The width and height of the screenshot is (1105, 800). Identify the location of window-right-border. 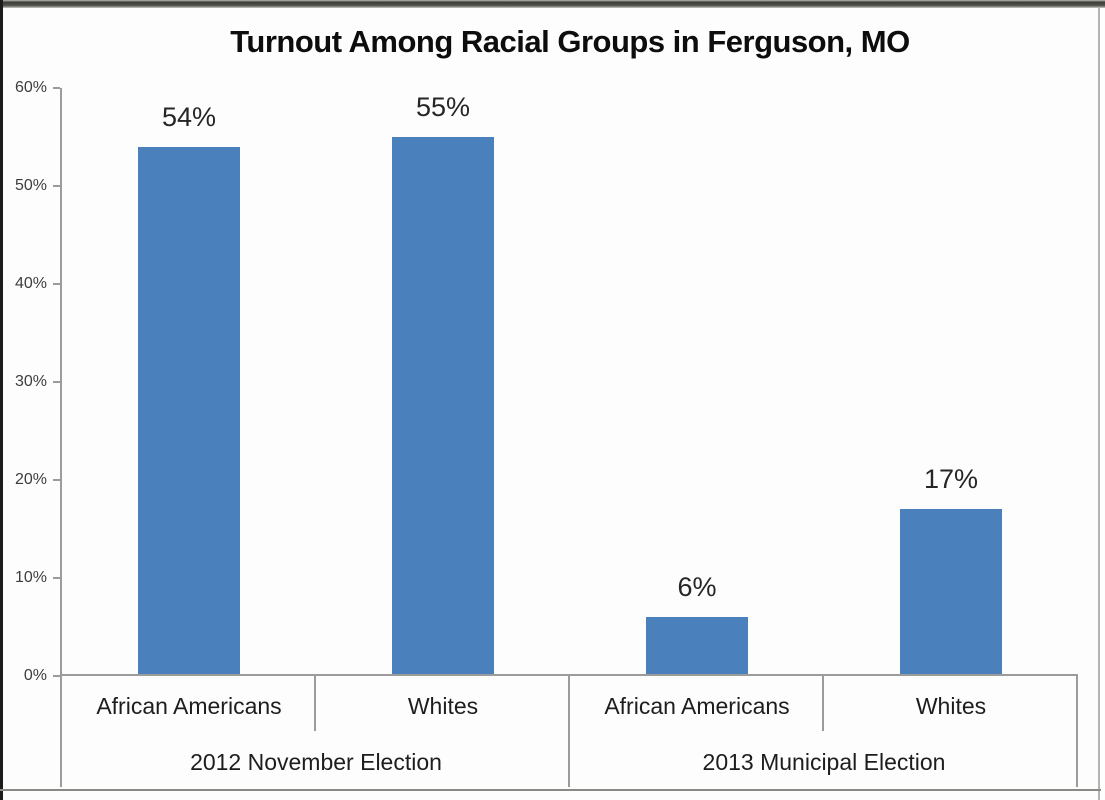
(1099, 404).